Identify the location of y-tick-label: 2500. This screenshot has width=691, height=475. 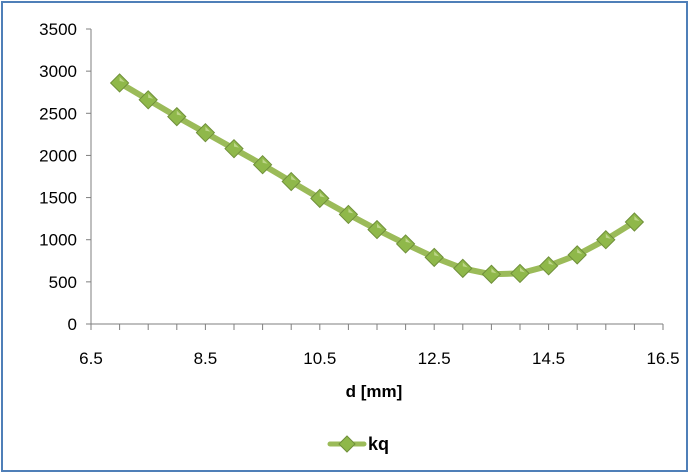
(58, 113).